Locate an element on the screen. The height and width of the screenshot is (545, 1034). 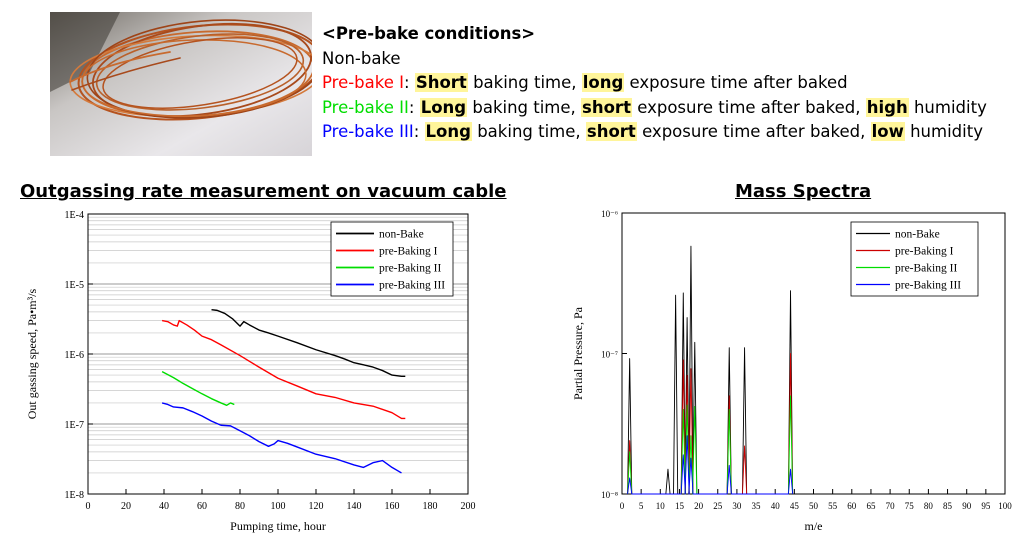
y-tick-label: 10⁻⁶ is located at coordinates (609, 214).